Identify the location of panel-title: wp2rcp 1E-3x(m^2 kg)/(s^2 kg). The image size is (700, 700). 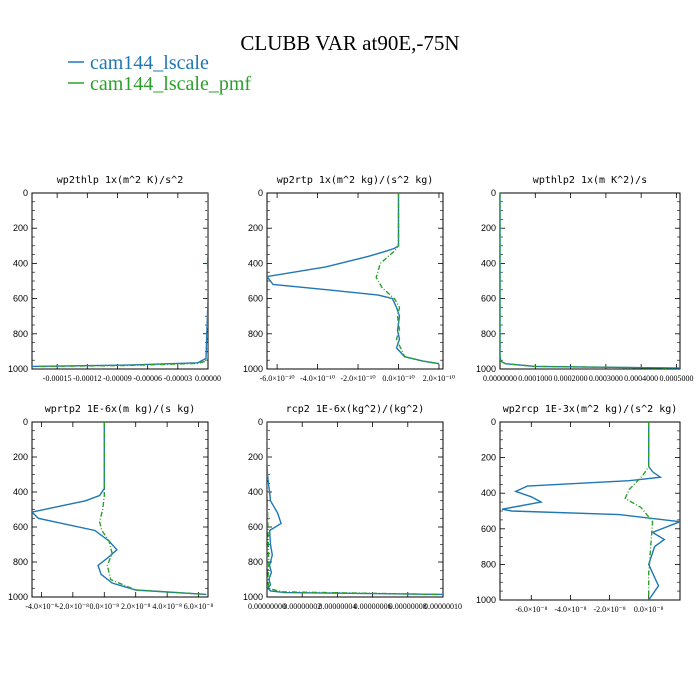
(590, 409).